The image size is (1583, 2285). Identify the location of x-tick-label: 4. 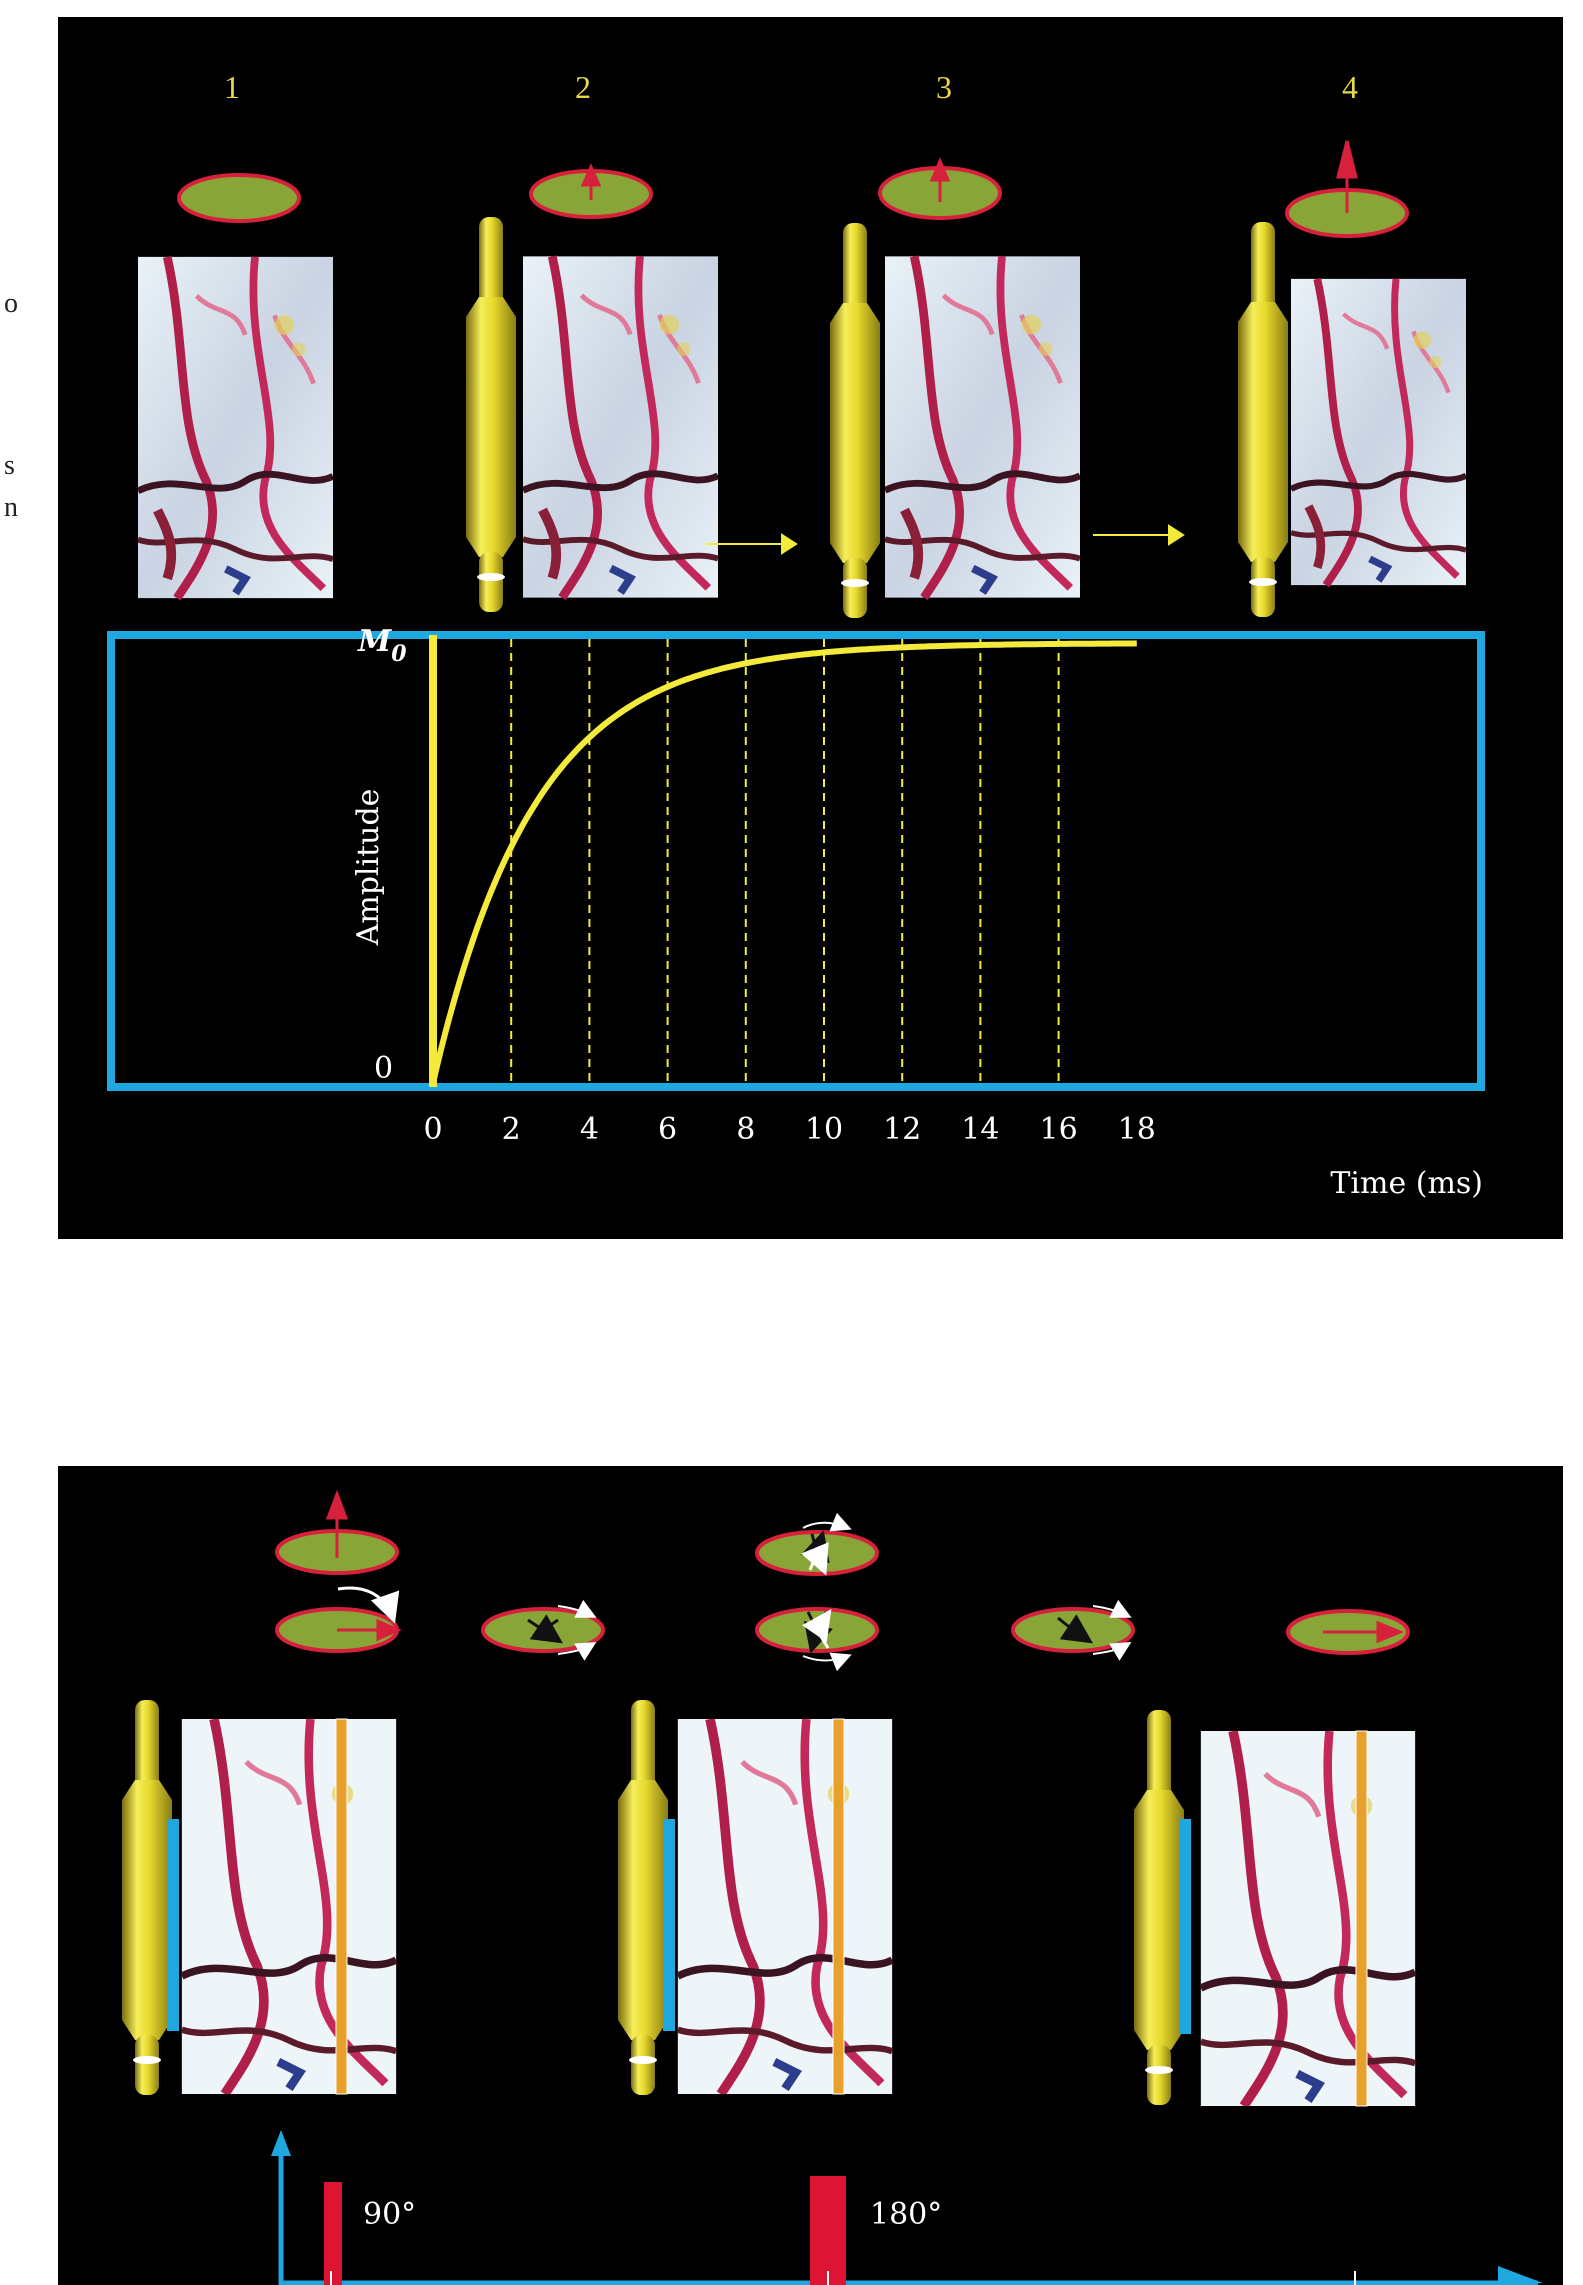
(589, 1129).